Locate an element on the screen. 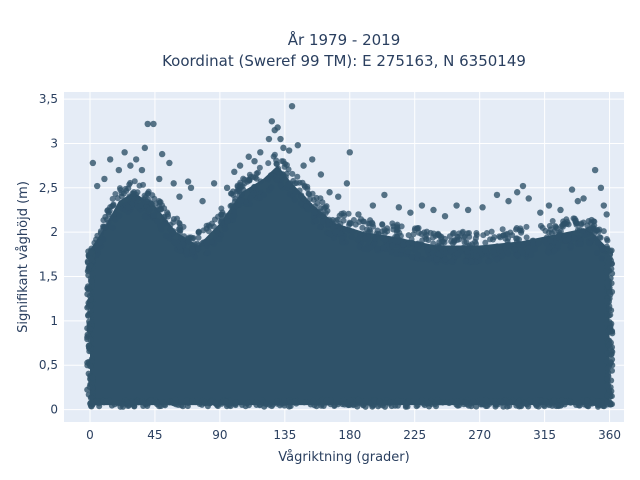 This screenshot has width=640, height=480. y-tick-label: 0 is located at coordinates (54, 410).